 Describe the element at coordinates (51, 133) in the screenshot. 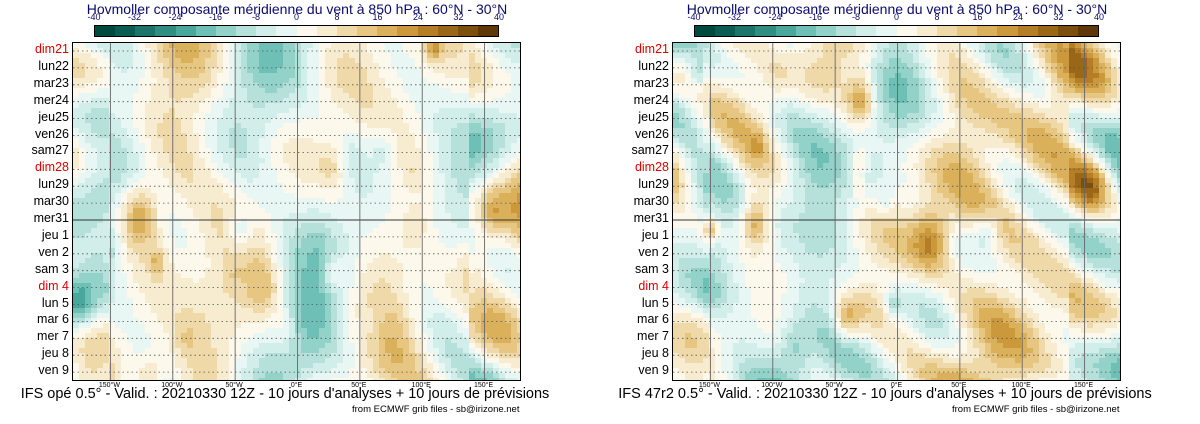

I see `y-tick-label: ven26` at that location.